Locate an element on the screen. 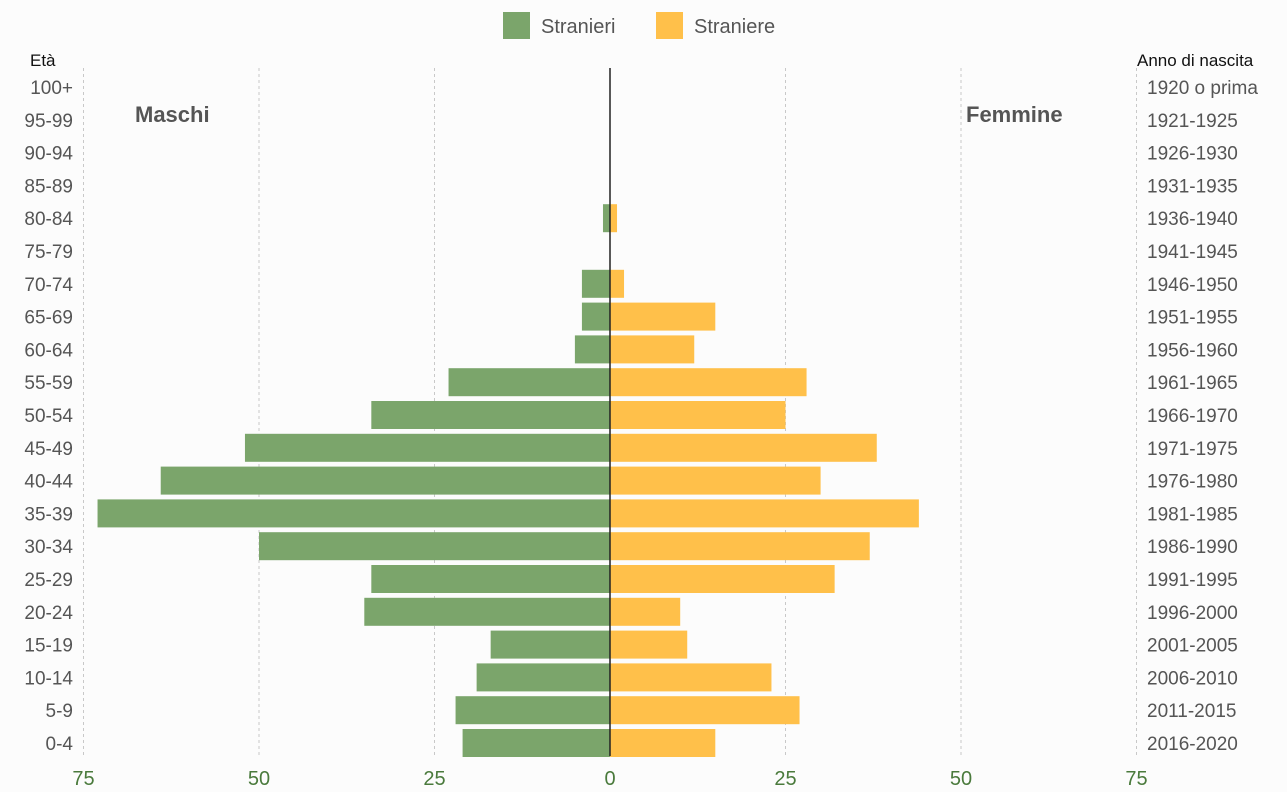 The height and width of the screenshot is (792, 1287). age-label-35-39: 35-39 is located at coordinates (48, 514).